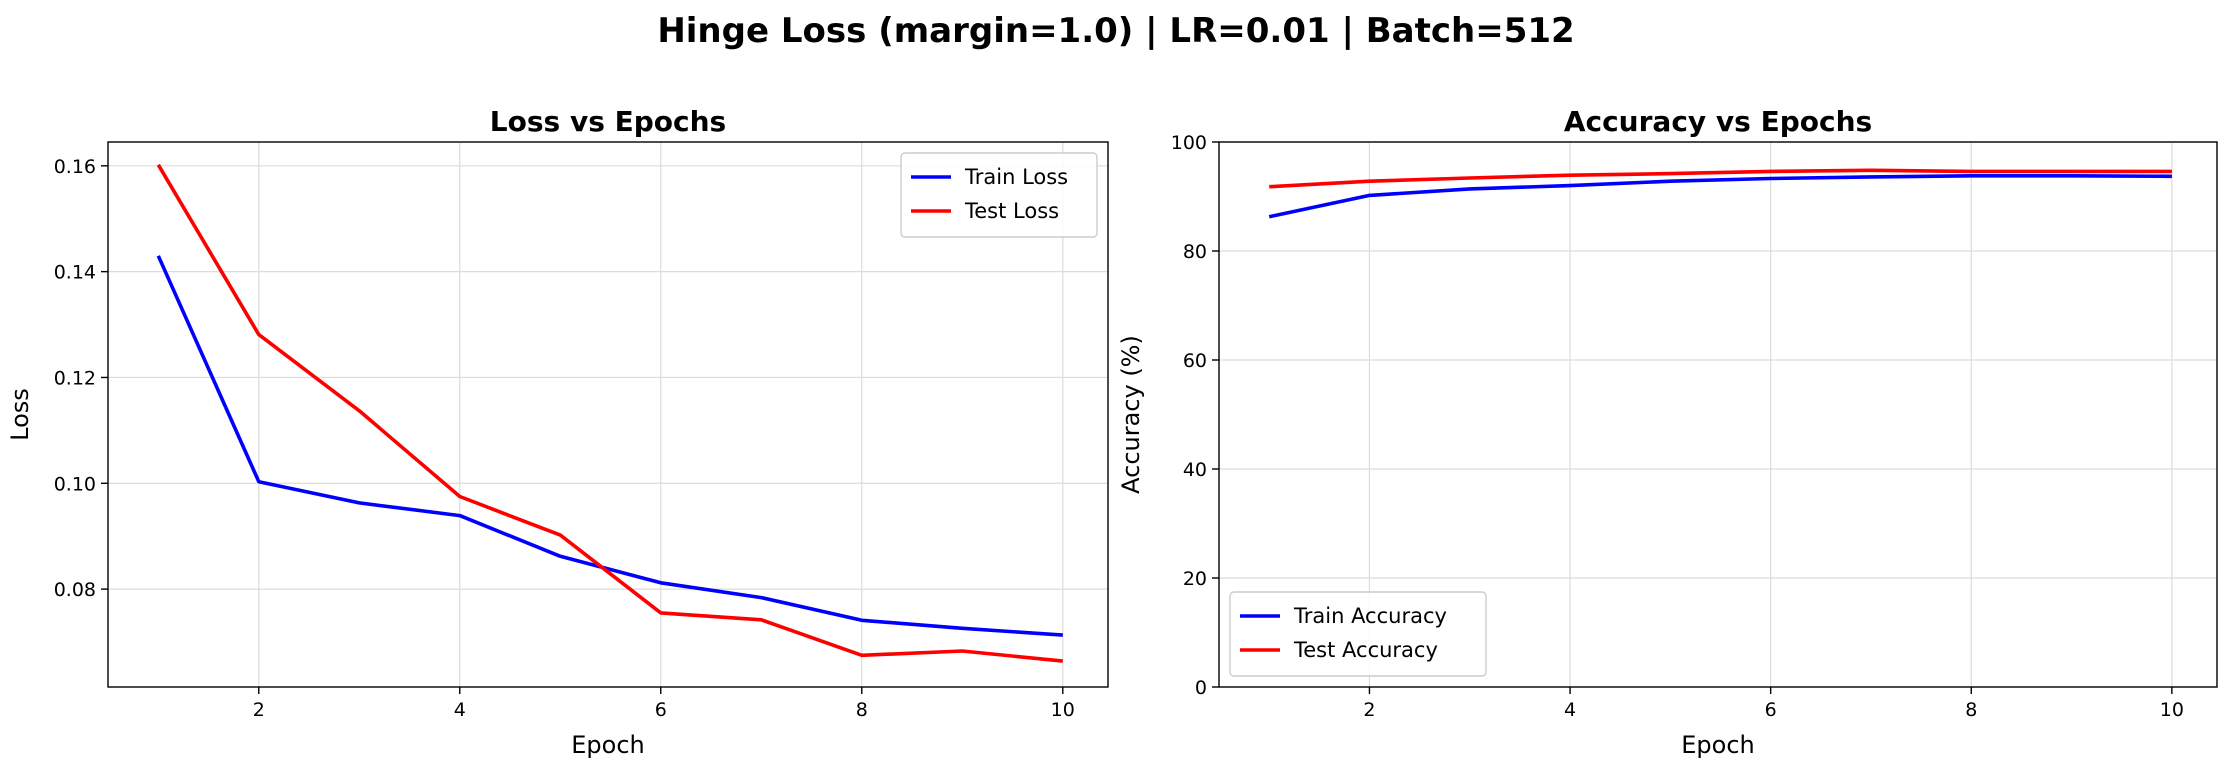  I want to click on legend: Train Loss Test Loss, so click(999, 195).